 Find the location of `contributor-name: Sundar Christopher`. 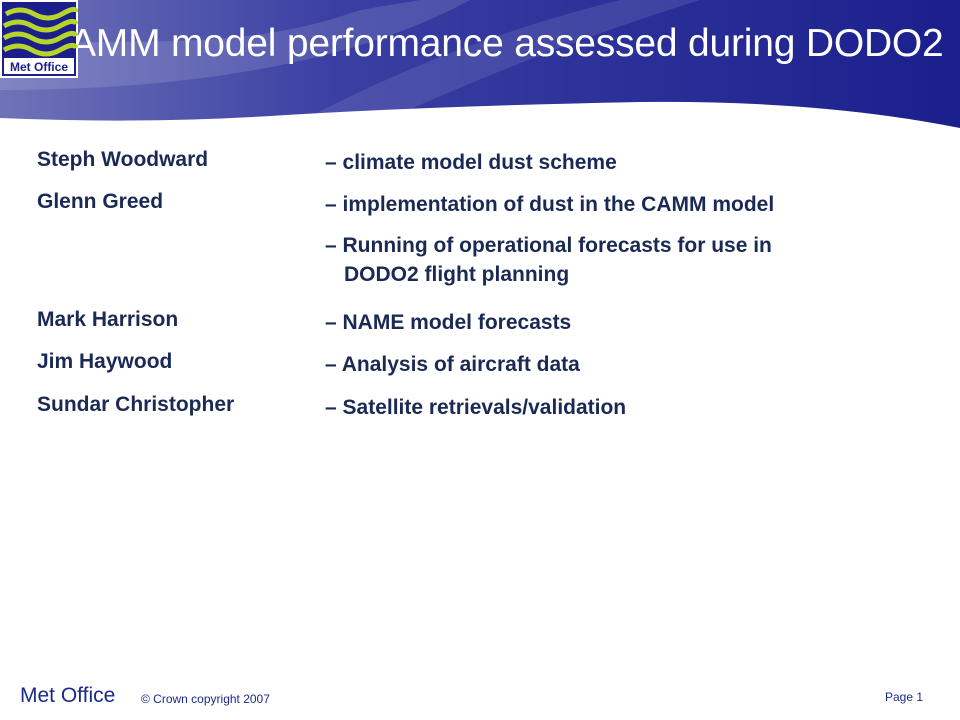

contributor-name: Sundar Christopher is located at coordinates (136, 404).